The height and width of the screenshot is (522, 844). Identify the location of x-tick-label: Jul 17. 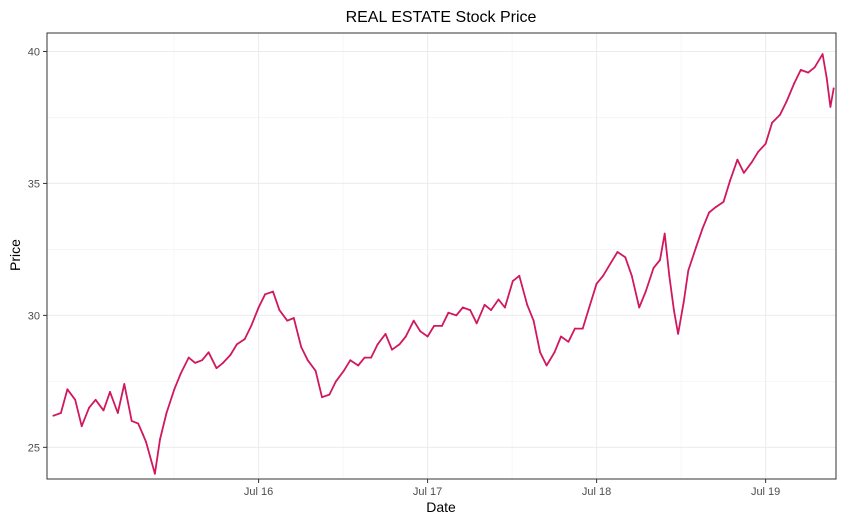
(427, 492).